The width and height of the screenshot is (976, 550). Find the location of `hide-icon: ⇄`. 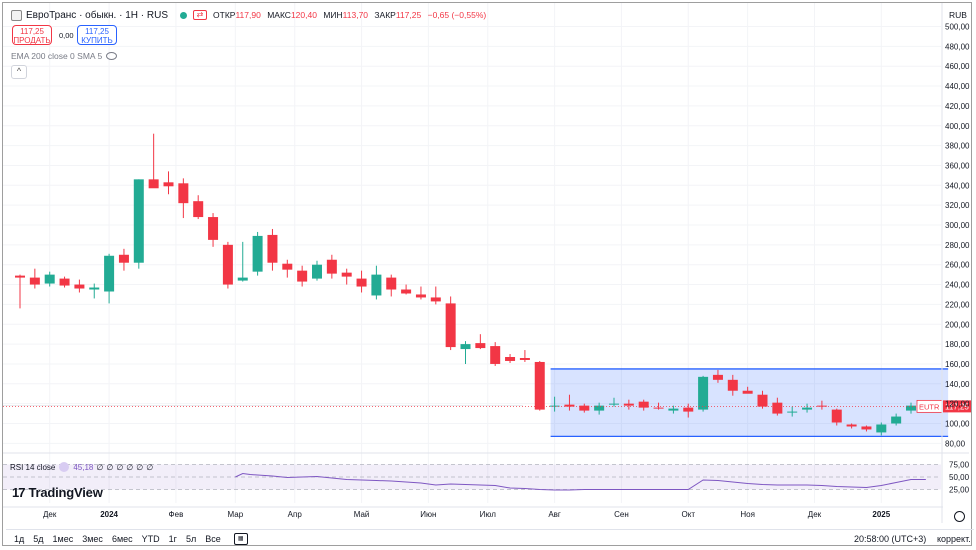

hide-icon: ⇄ is located at coordinates (200, 15).